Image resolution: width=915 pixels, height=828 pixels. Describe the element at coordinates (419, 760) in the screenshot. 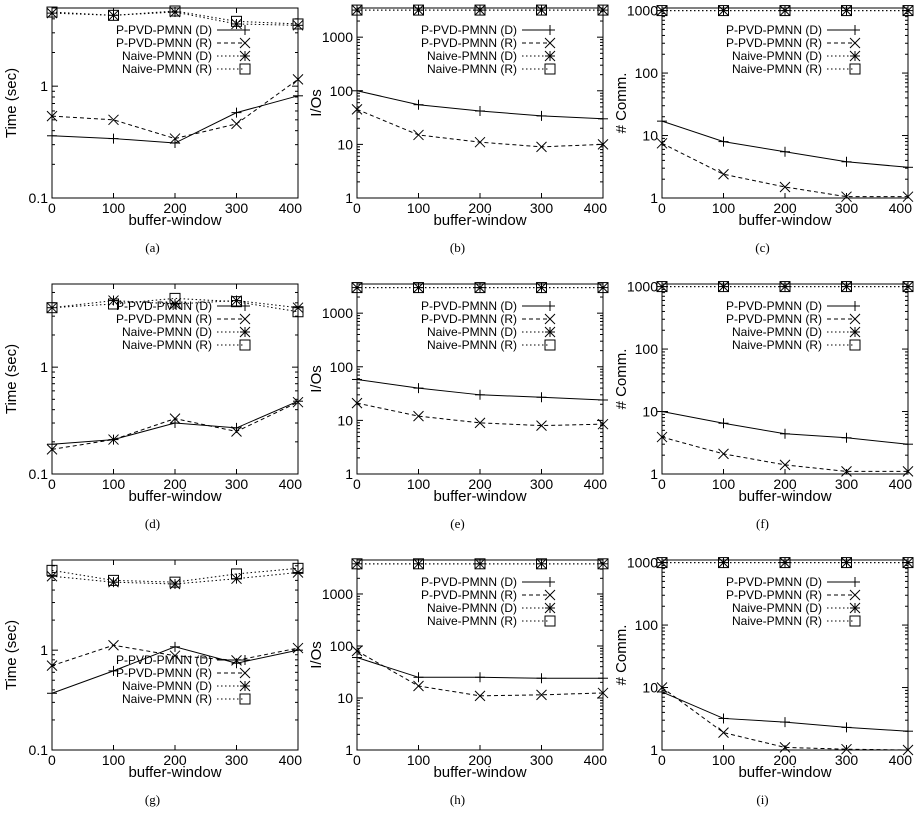

I see `x-tick-label: 100` at that location.